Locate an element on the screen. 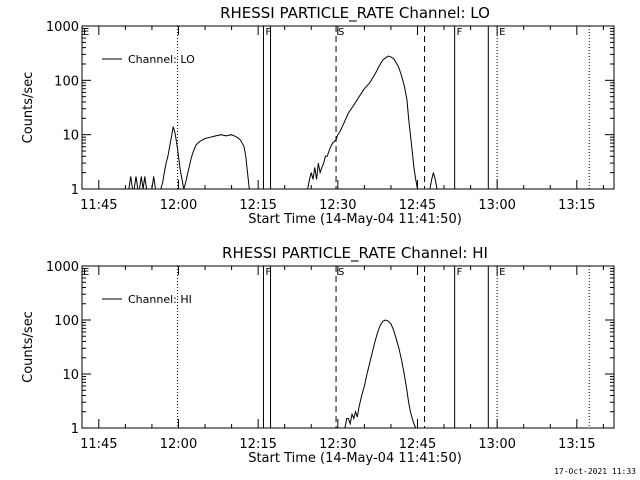 The image size is (640, 480). chart-title: RHESSI PARTICLE_RATE Channel: LO is located at coordinates (355, 13).